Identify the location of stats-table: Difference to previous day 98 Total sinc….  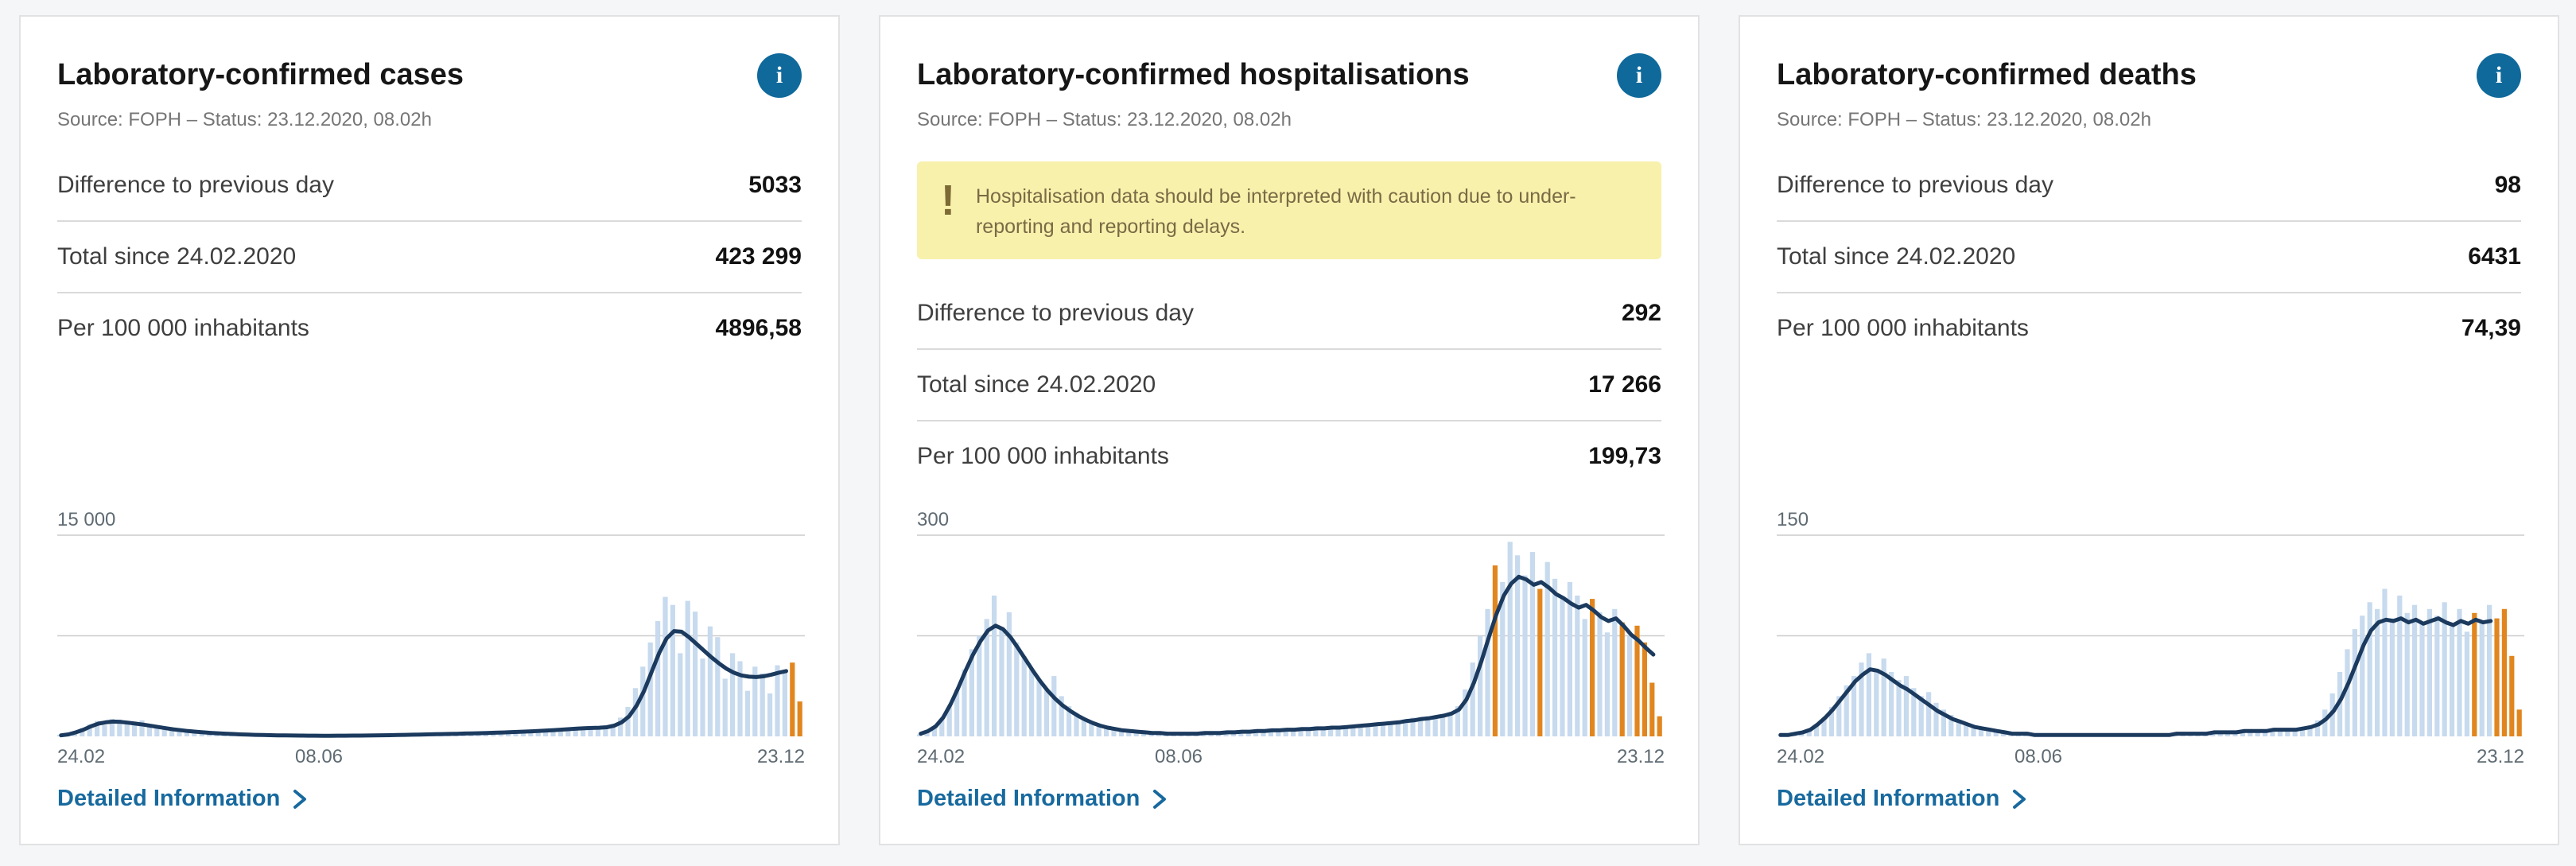
(2149, 256).